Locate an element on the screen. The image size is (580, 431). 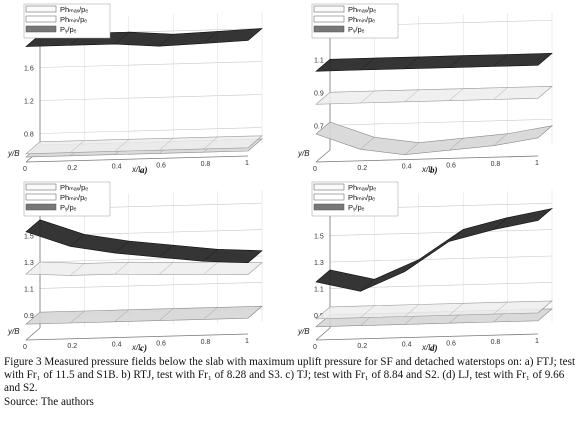
z-tick-label: 1.3 is located at coordinates (319, 263).